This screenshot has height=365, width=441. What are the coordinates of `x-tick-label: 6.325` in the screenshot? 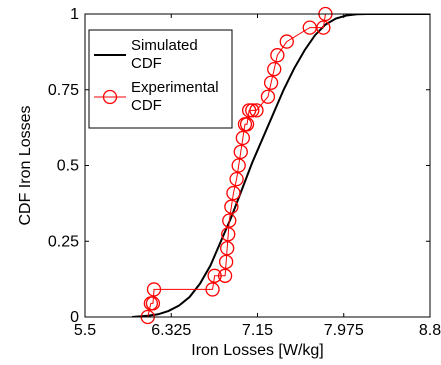 It's located at (171, 330).